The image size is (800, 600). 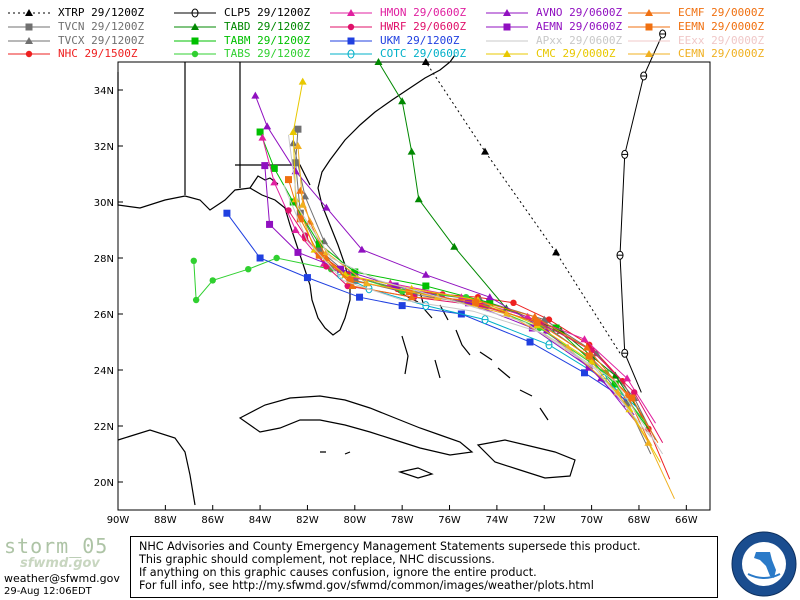 I want to click on cuba, so click(x=356, y=425).